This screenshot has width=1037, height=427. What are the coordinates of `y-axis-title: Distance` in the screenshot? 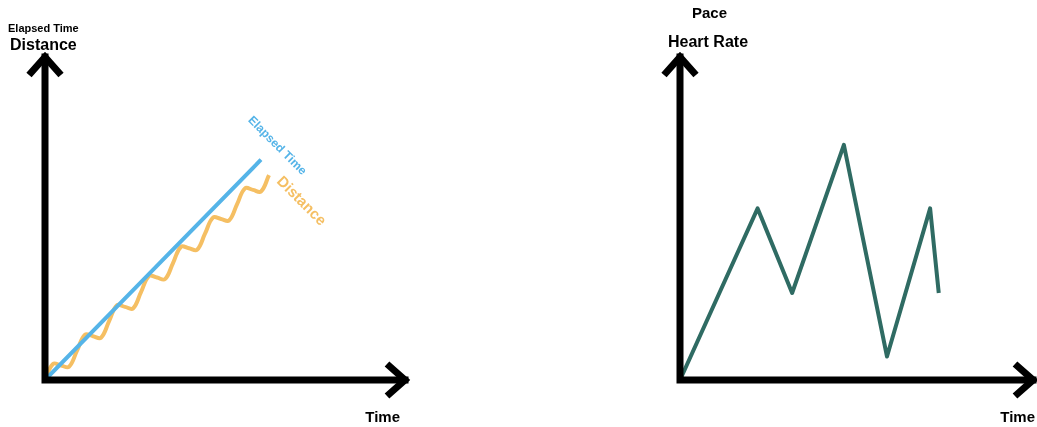 It's located at (43, 45).